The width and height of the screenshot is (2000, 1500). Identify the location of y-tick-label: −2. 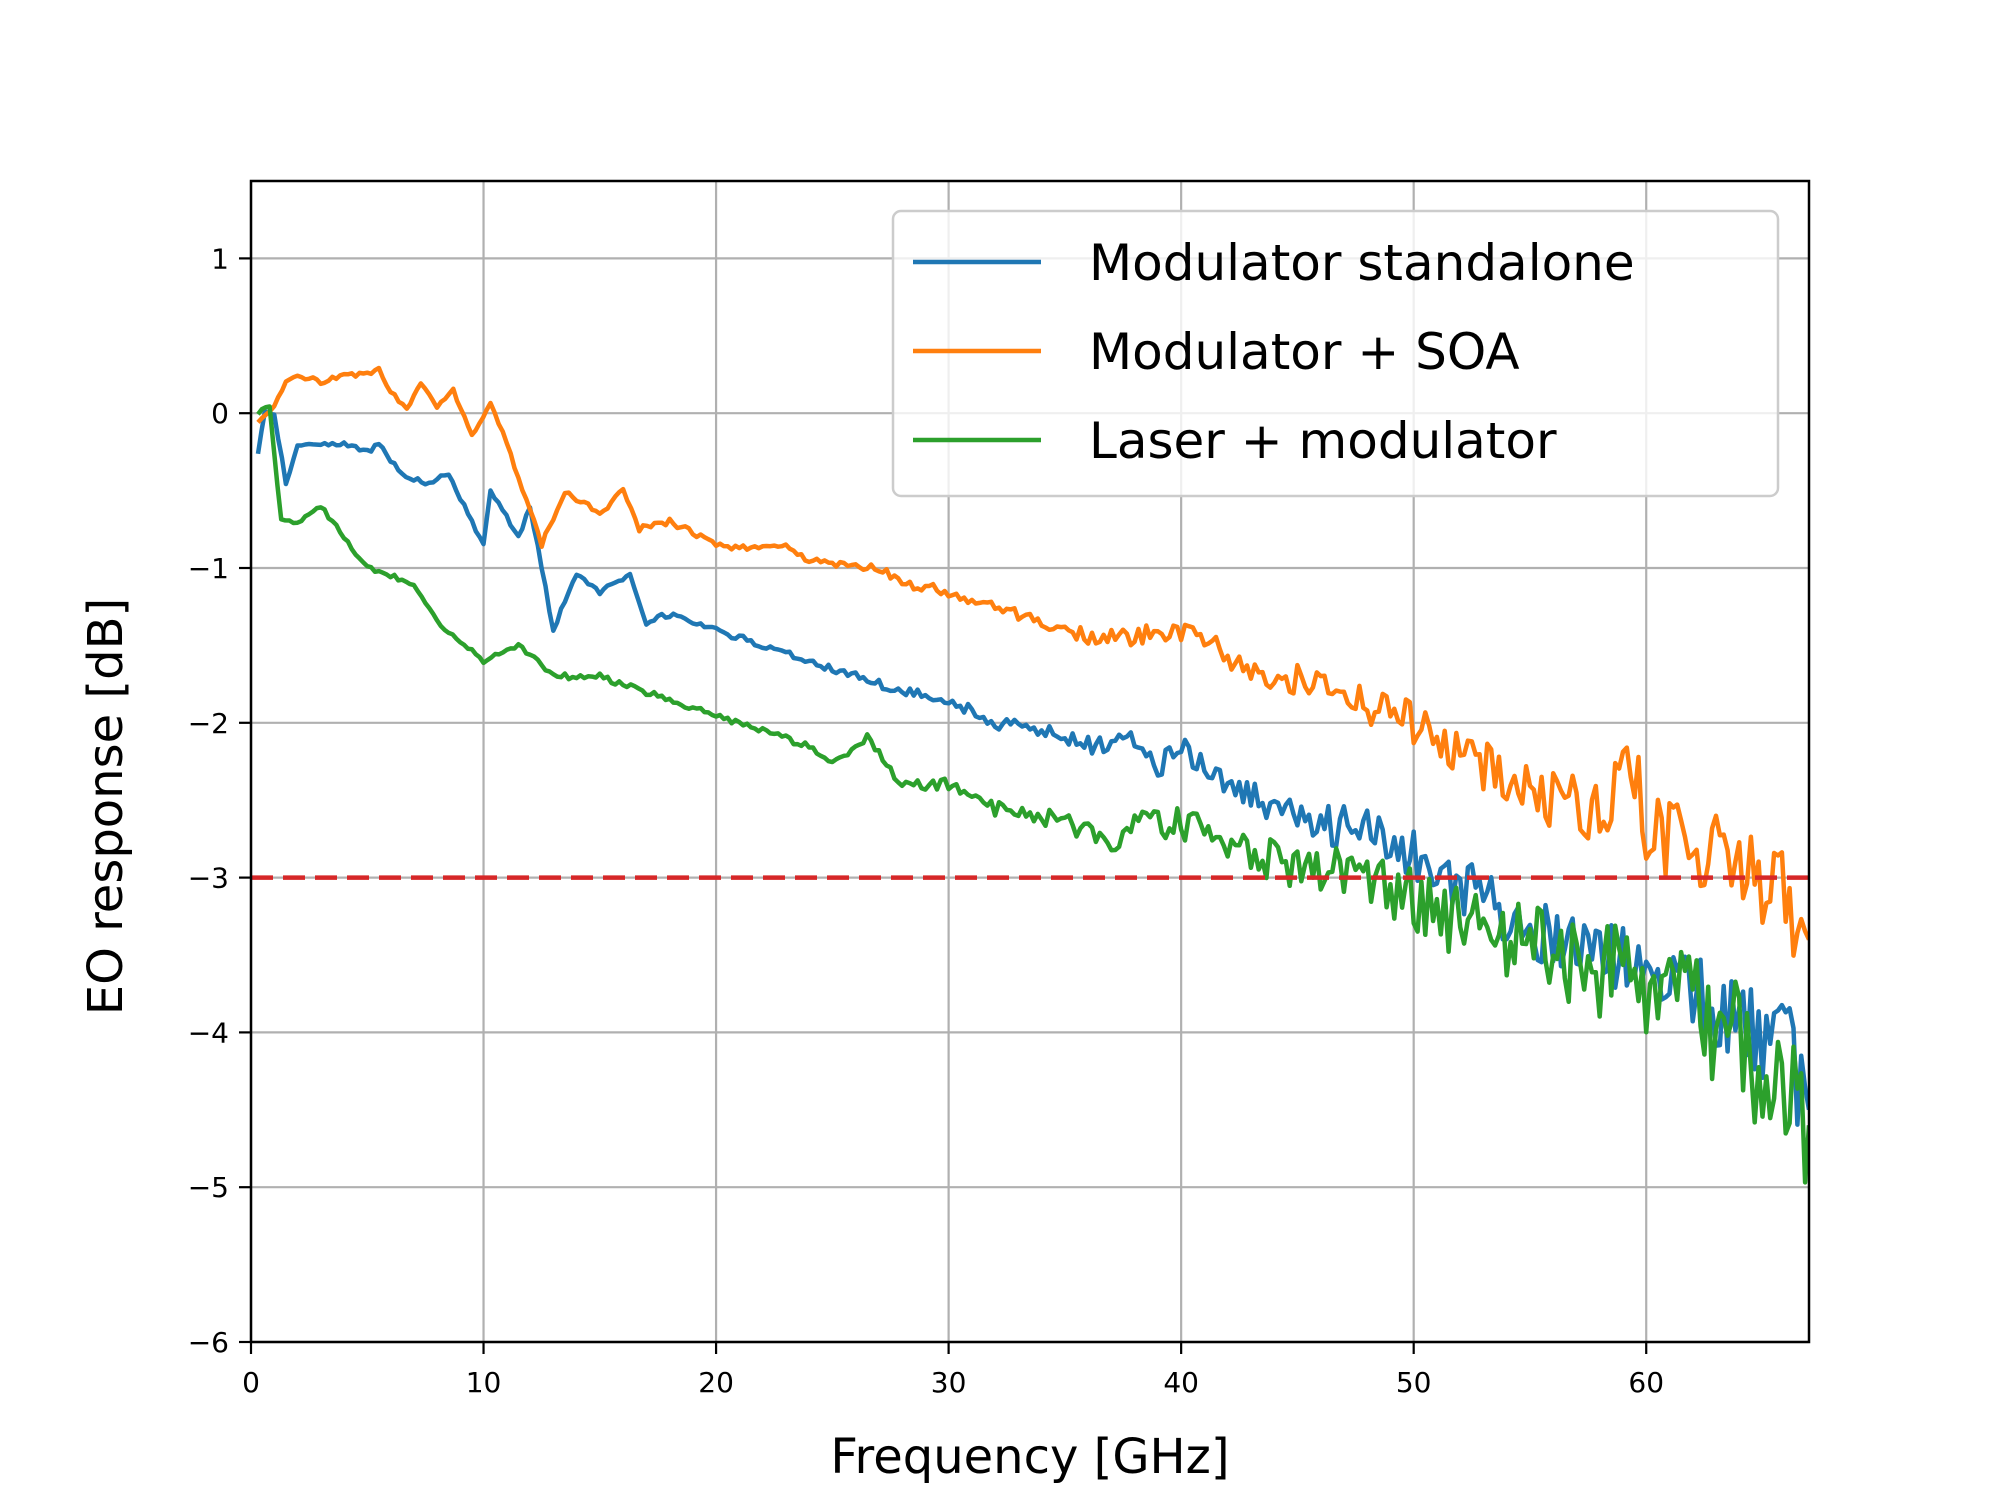
(208, 723).